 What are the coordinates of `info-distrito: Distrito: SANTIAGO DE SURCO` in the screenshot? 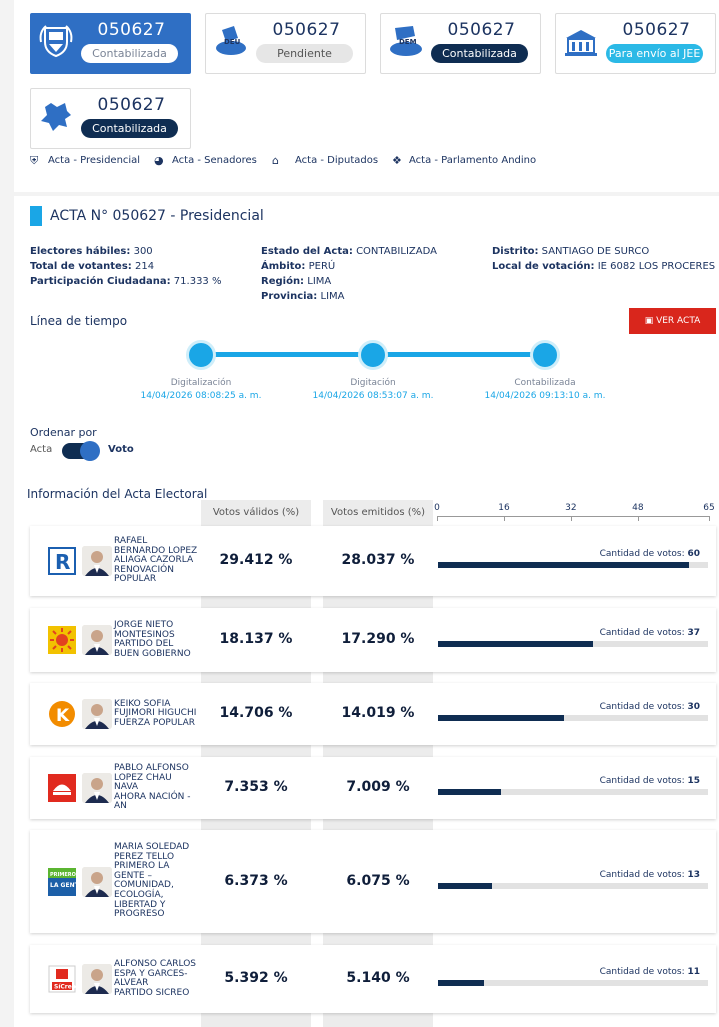 It's located at (571, 251).